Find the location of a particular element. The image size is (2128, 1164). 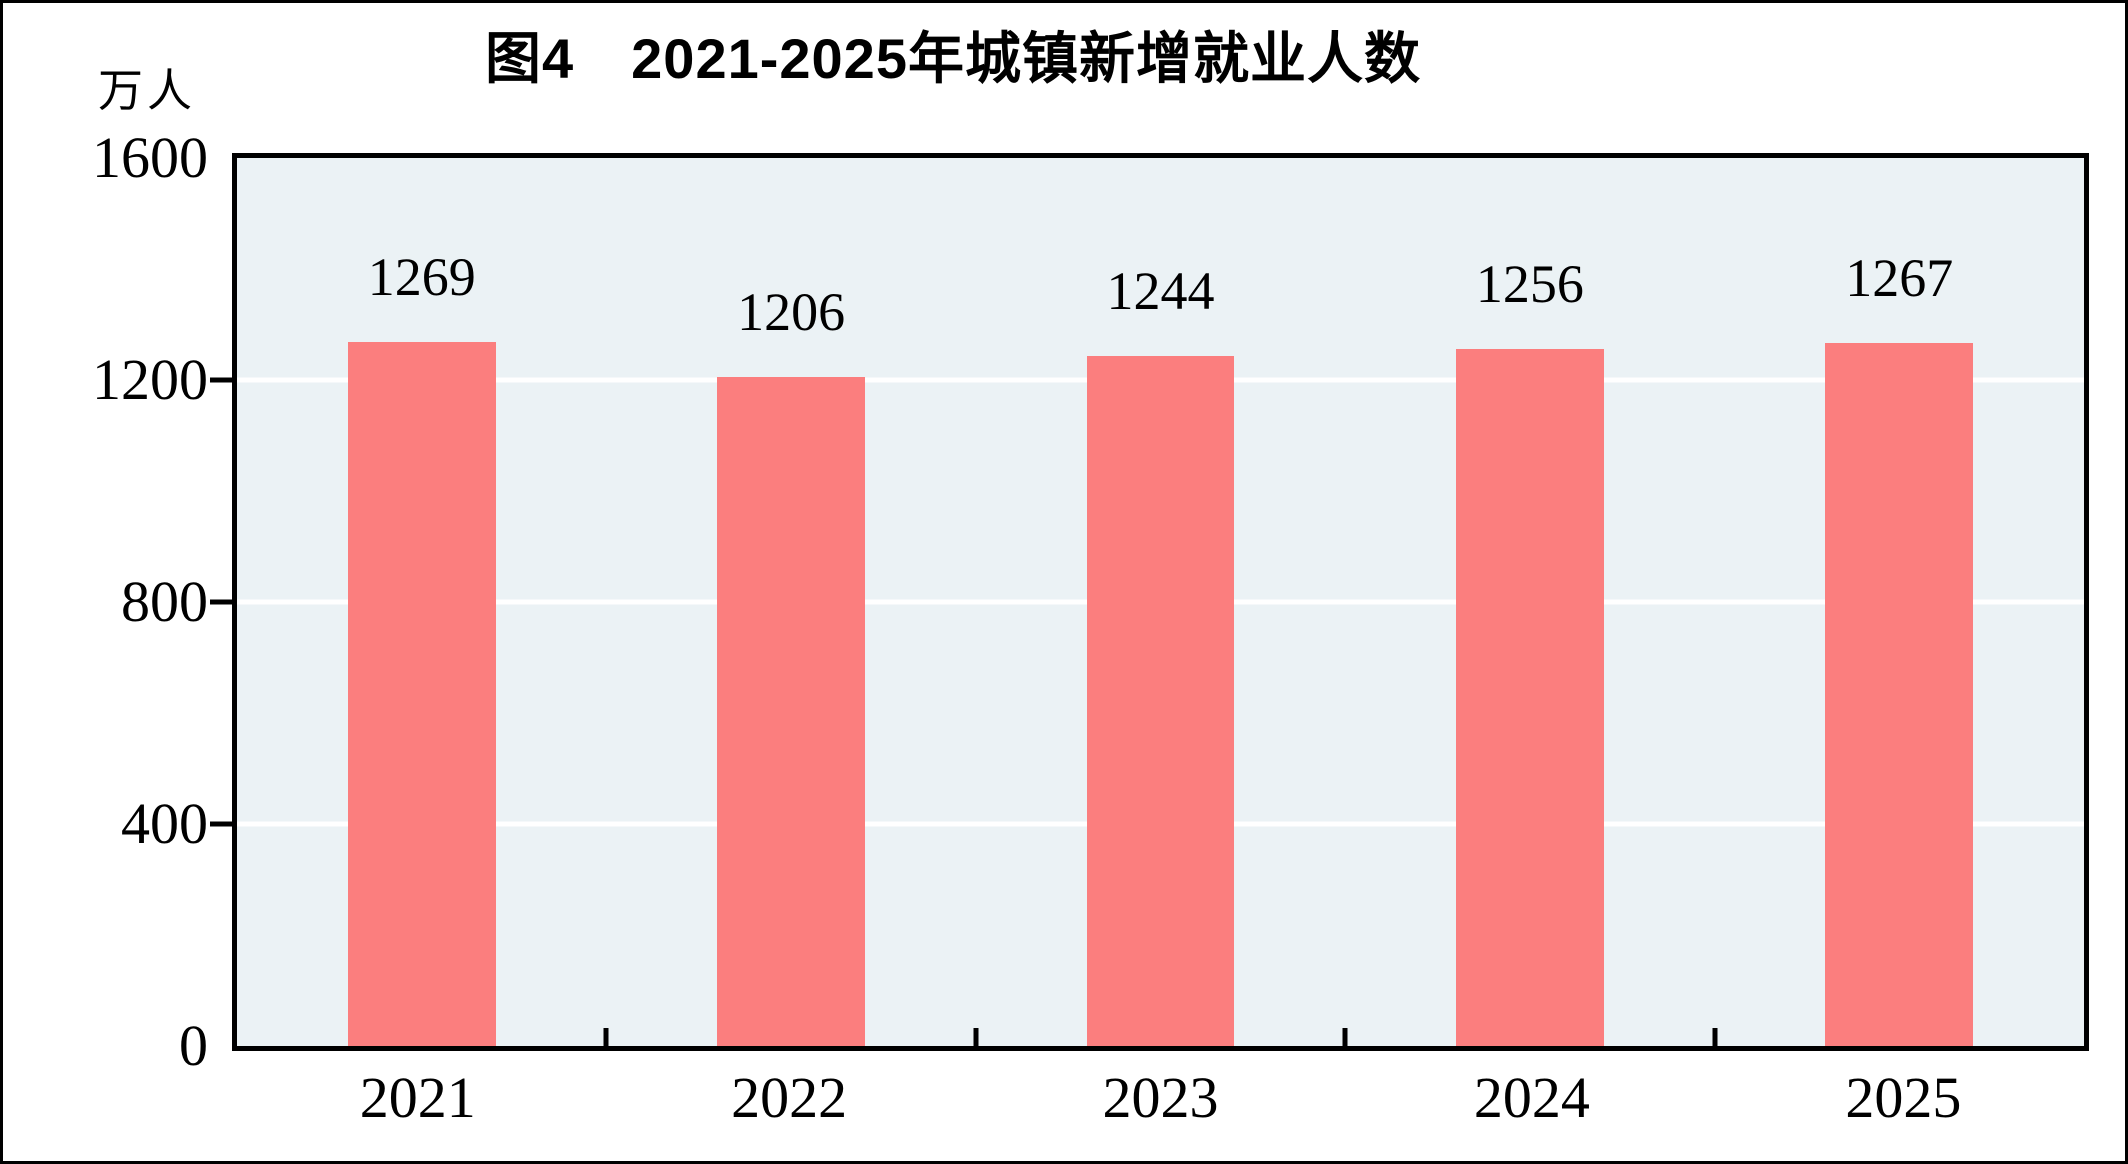

bar-value-label: 1206 is located at coordinates (791, 311).